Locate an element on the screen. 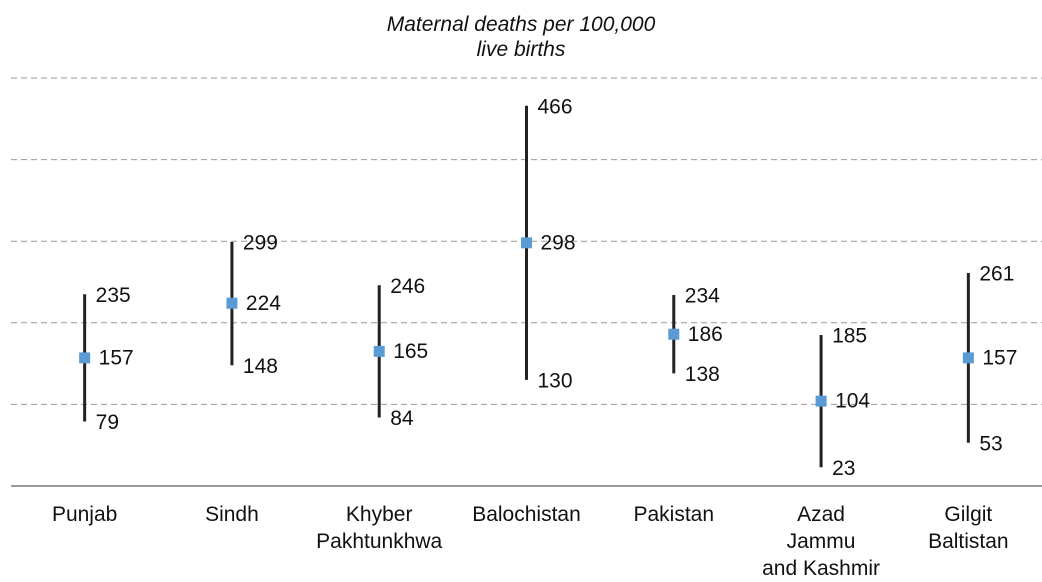  x-tick-label: Balochistan is located at coordinates (526, 514).